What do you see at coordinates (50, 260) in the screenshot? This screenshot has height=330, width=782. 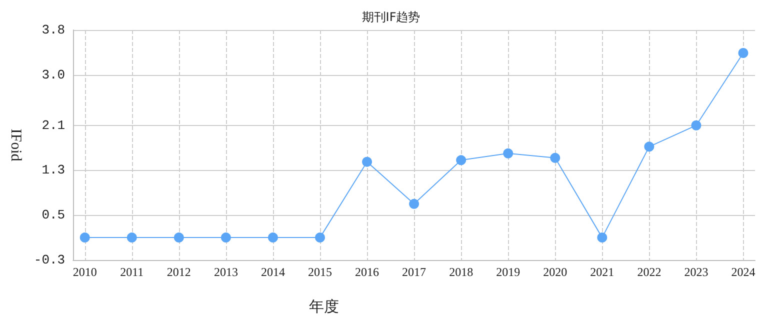 I see `y-tick-label: -0.3` at bounding box center [50, 260].